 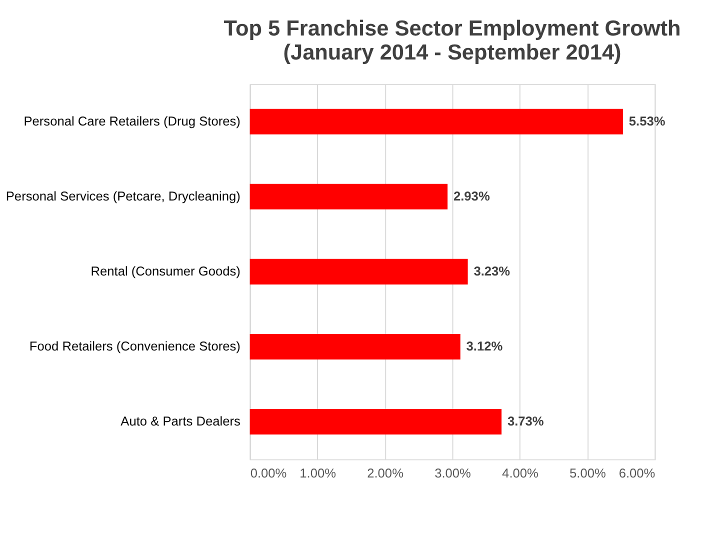 I want to click on data-label: 3.73%, so click(x=525, y=421).